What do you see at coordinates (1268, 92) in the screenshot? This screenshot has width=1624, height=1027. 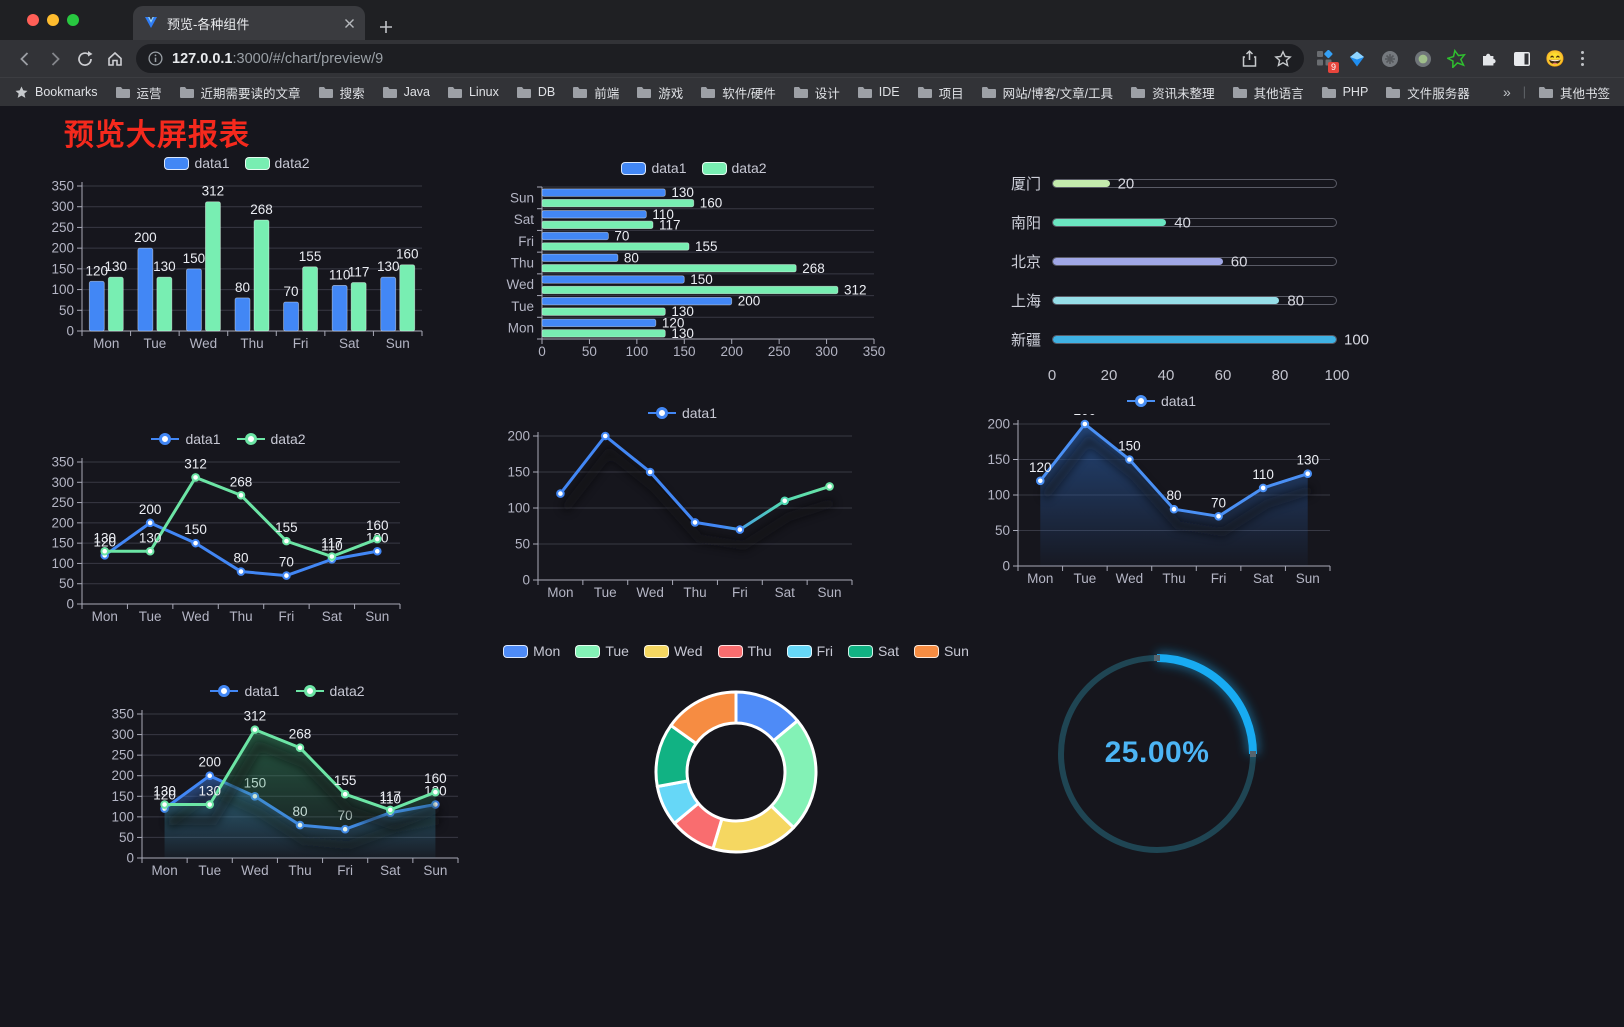 I see `bookmark-folder: 其他语言` at bounding box center [1268, 92].